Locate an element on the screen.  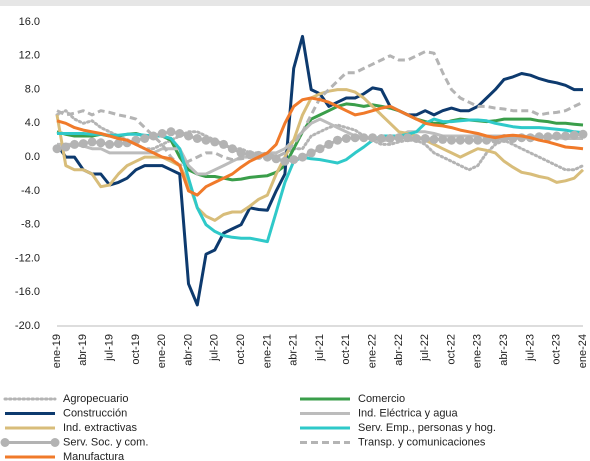
x-tick-label: ene-21 is located at coordinates (267, 351).